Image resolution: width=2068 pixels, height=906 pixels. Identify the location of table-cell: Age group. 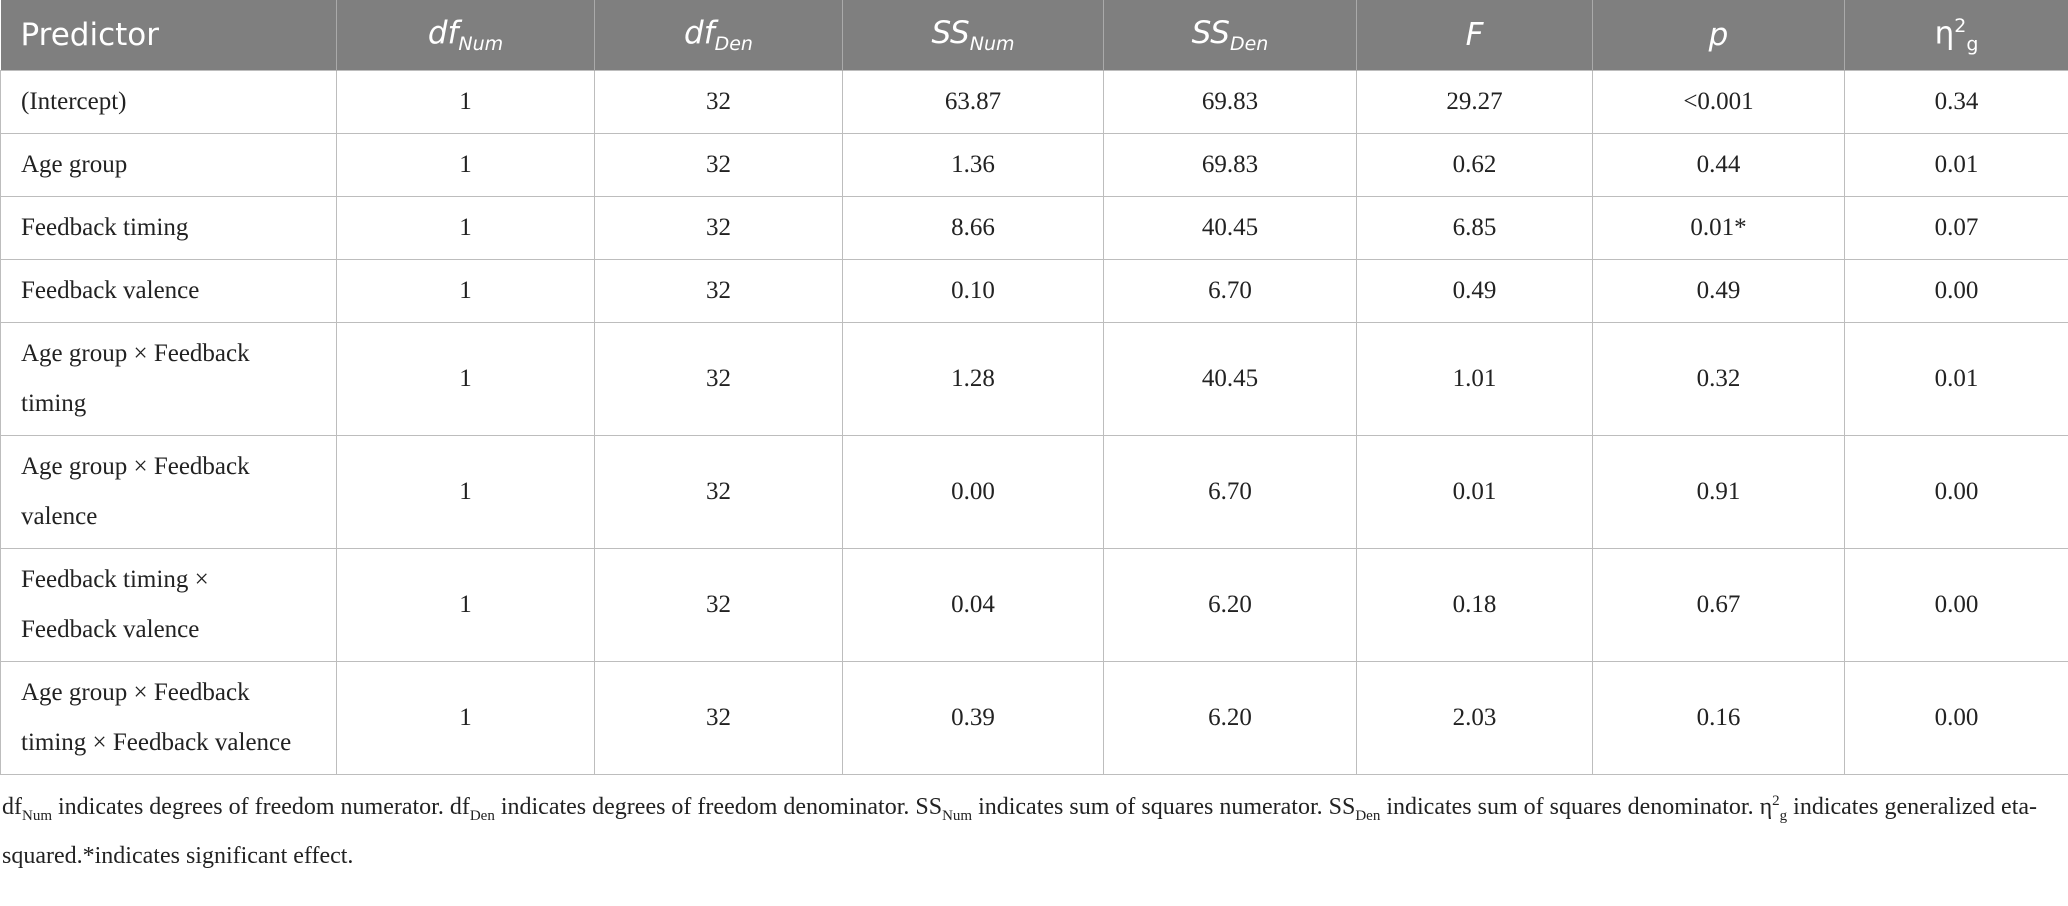
(168, 165).